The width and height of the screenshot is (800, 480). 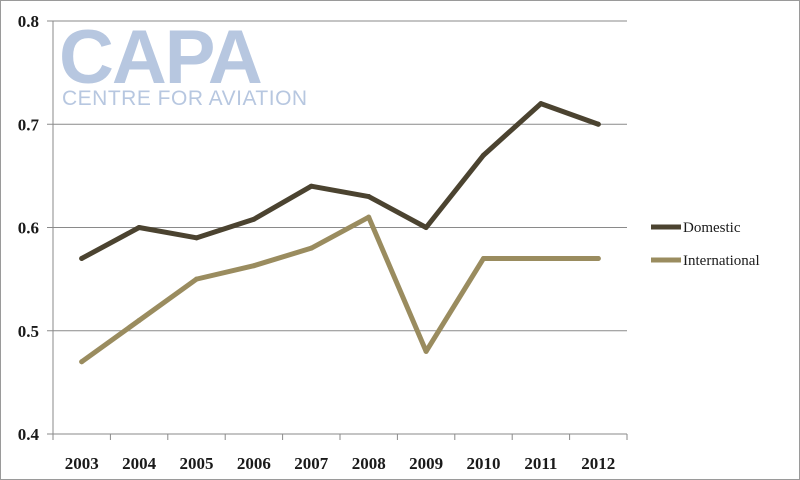 I want to click on x-tick-label: 2008, so click(x=369, y=463).